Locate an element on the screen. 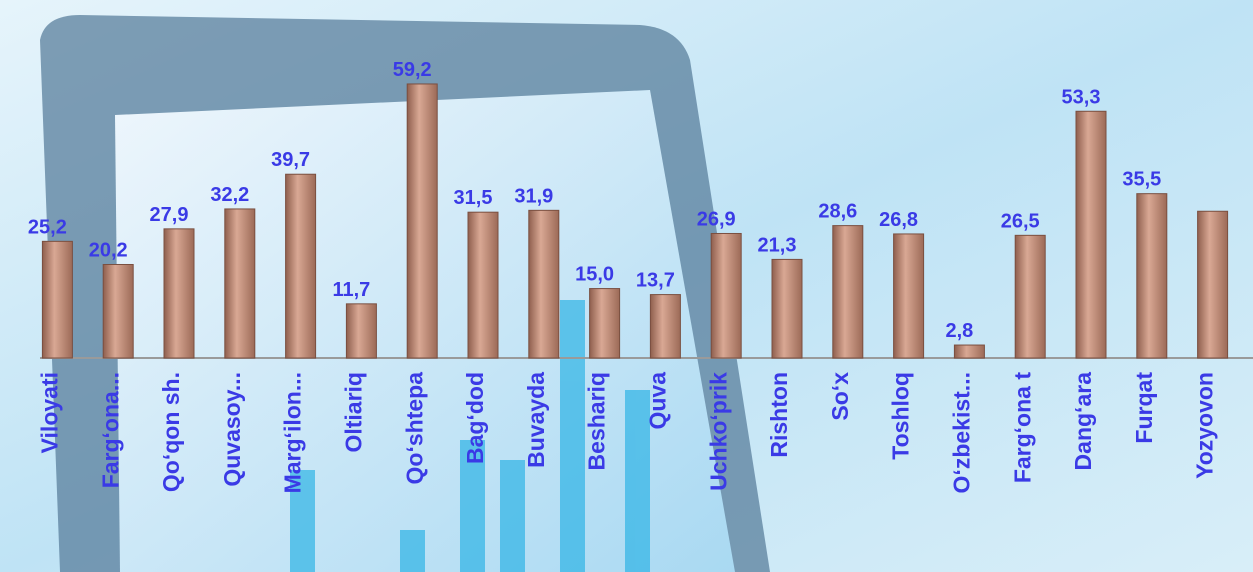 The height and width of the screenshot is (572, 1253). value-label: 53,3 is located at coordinates (1081, 97).